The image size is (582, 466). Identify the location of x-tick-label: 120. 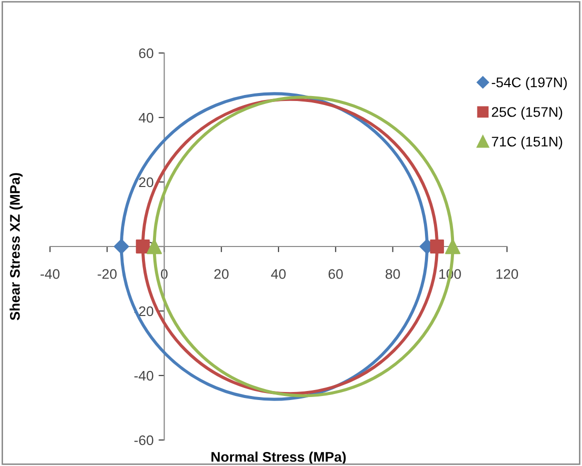
(507, 274).